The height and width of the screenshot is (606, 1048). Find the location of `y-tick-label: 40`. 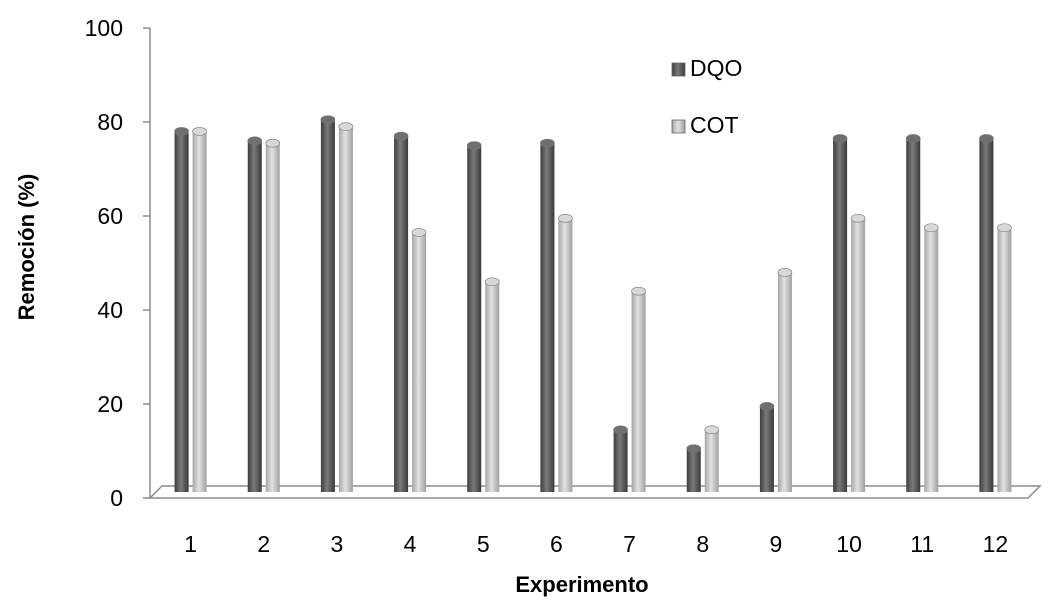

y-tick-label: 40 is located at coordinates (110, 310).